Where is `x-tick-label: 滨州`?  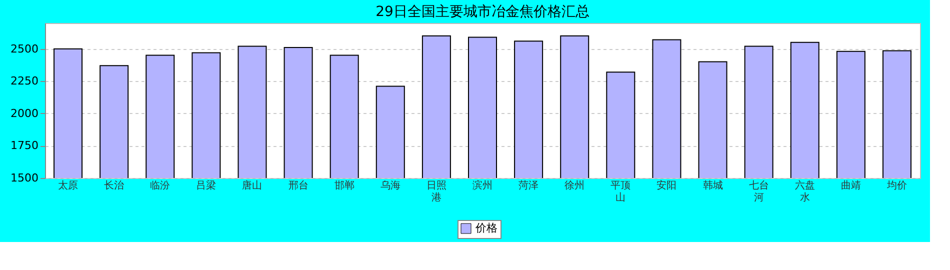 x-tick-label: 滨州 is located at coordinates (482, 186).